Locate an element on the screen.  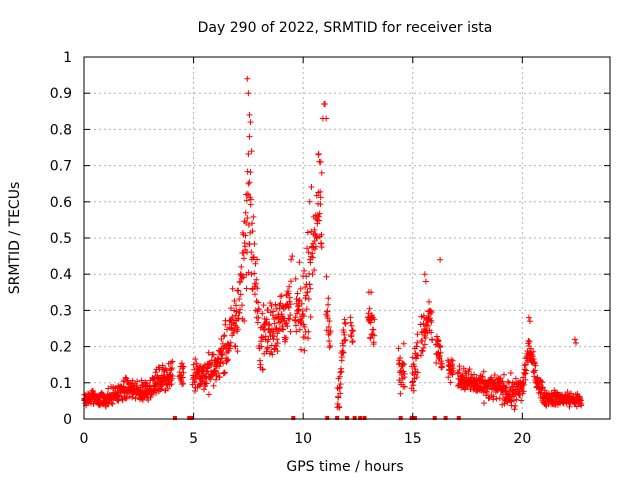
y-tick-label: 0 is located at coordinates (67, 420).